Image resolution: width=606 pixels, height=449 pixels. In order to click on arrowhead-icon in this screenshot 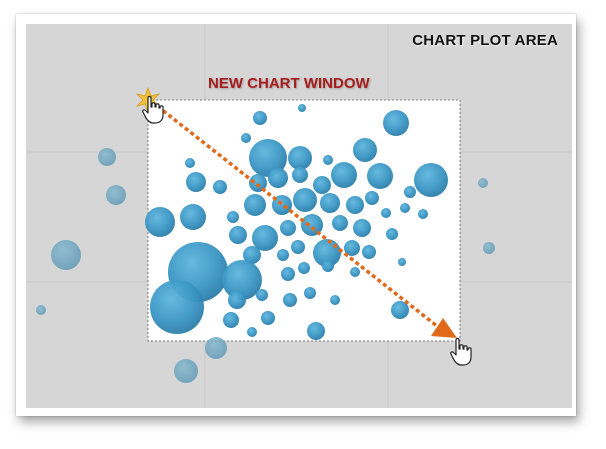, I will do `click(444, 328)`.